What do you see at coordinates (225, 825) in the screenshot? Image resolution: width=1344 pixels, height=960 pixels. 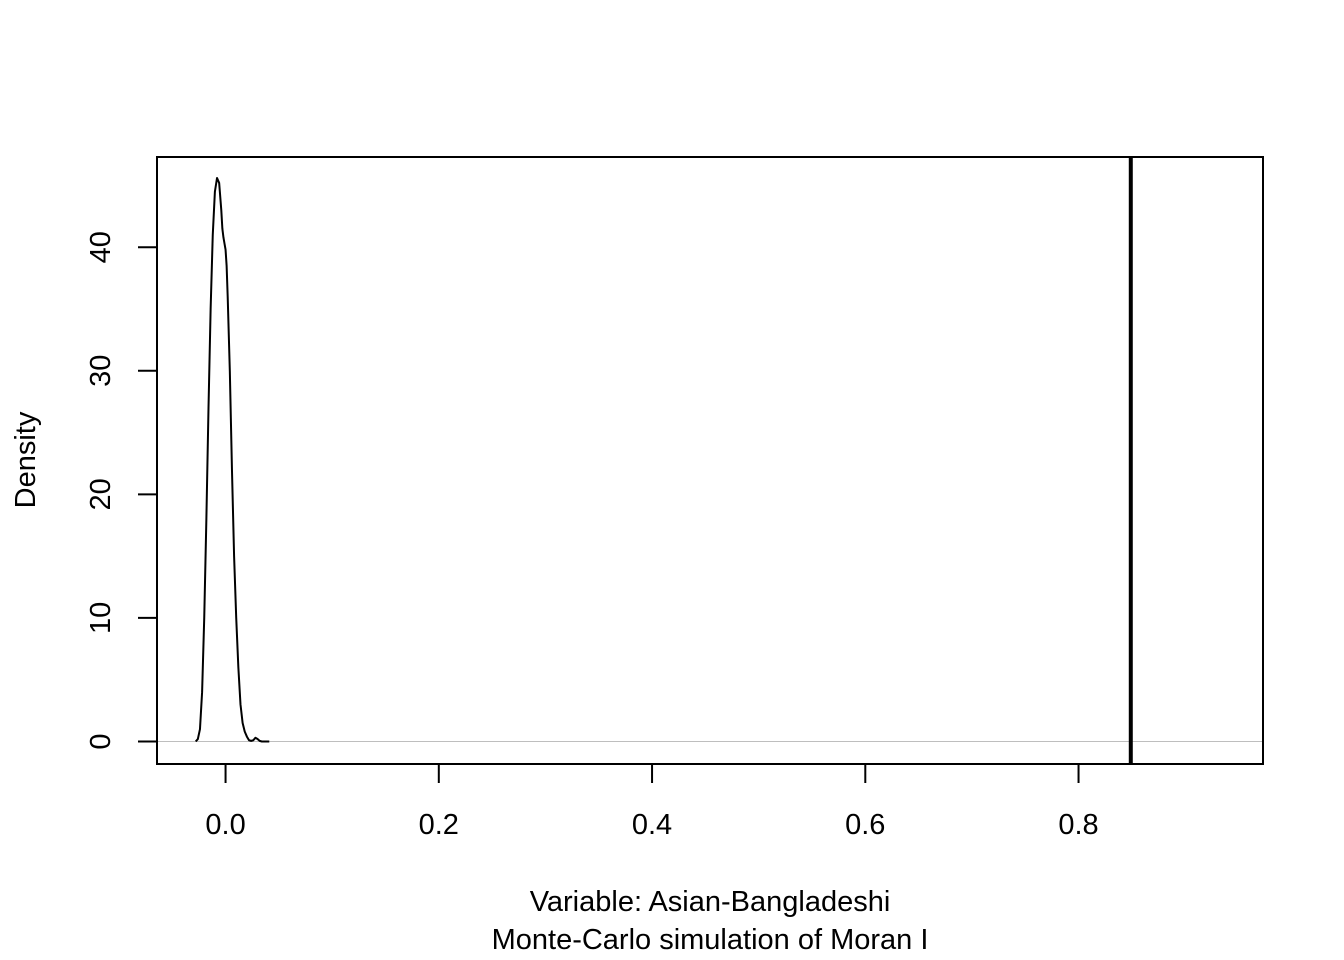 I see `x-tick-label: 0.0` at bounding box center [225, 825].